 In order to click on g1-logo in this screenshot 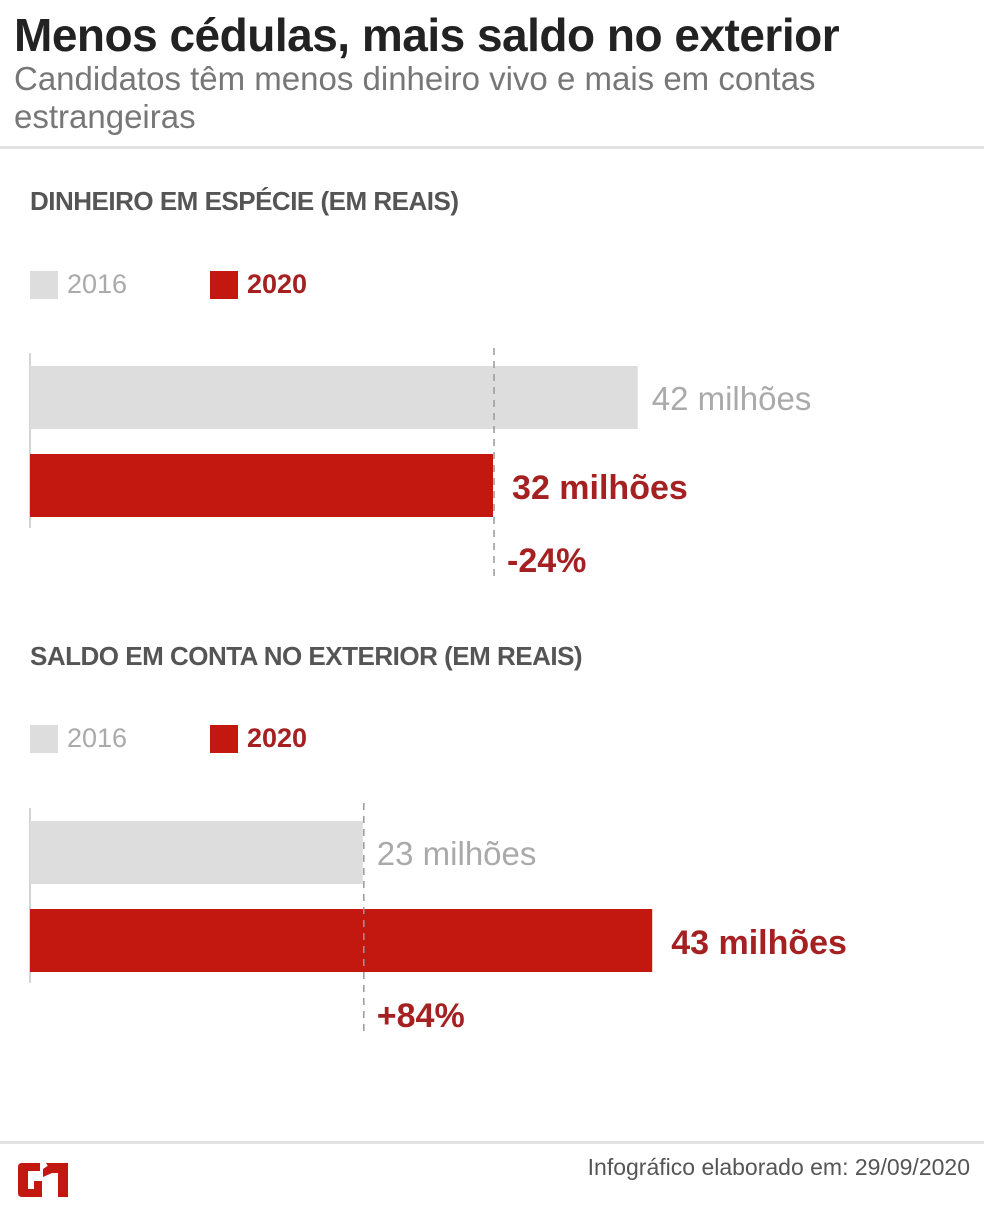, I will do `click(43, 1180)`.